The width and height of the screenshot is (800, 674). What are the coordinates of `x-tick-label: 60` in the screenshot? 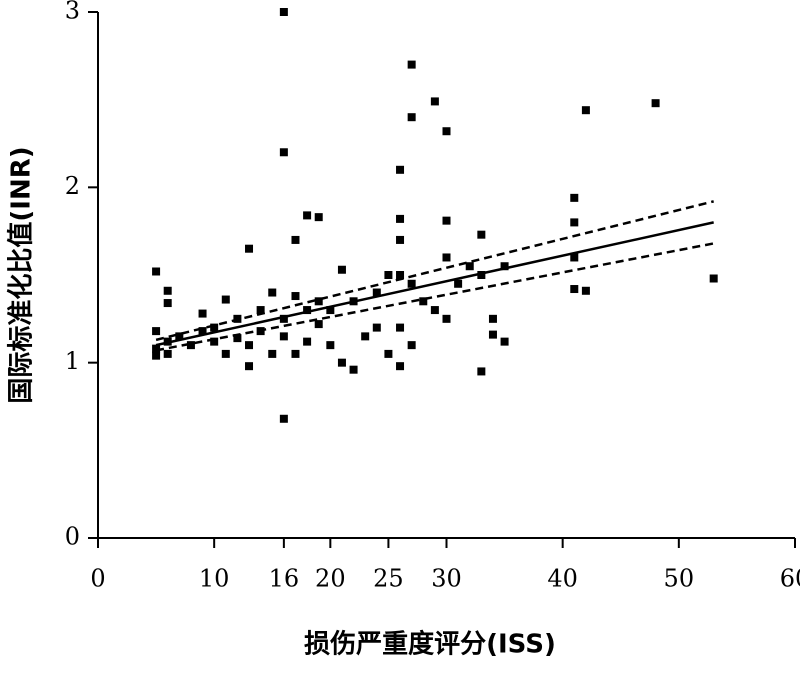 It's located at (790, 579).